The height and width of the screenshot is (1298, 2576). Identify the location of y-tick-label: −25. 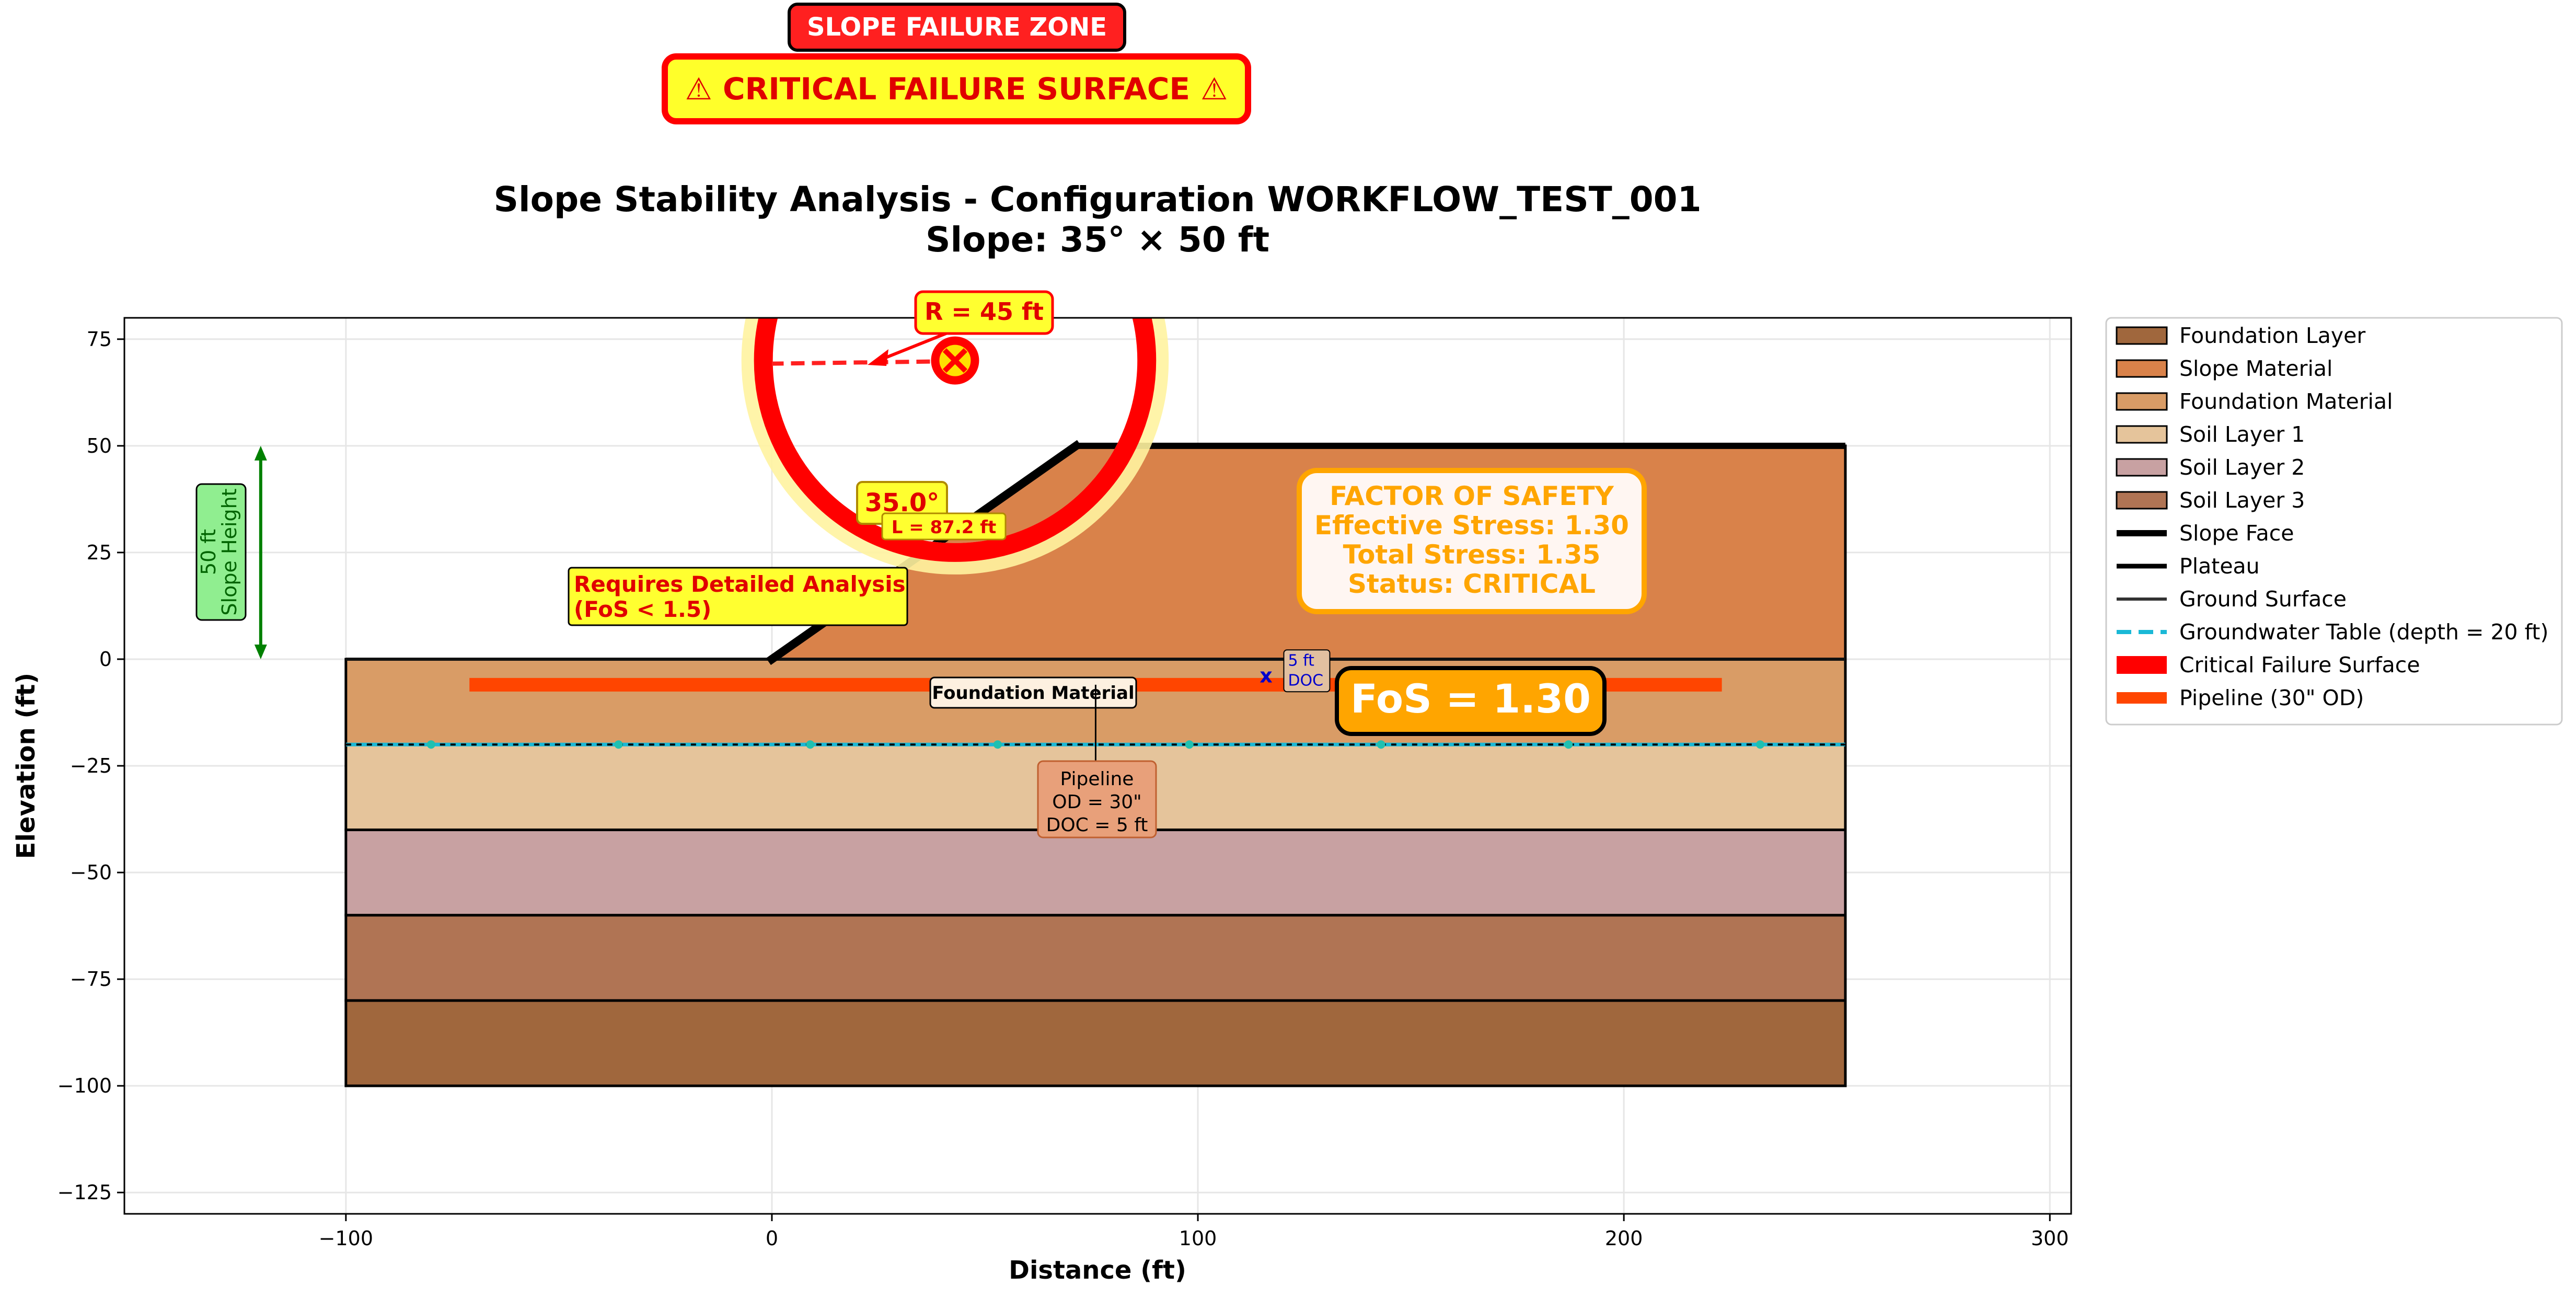
(91, 765).